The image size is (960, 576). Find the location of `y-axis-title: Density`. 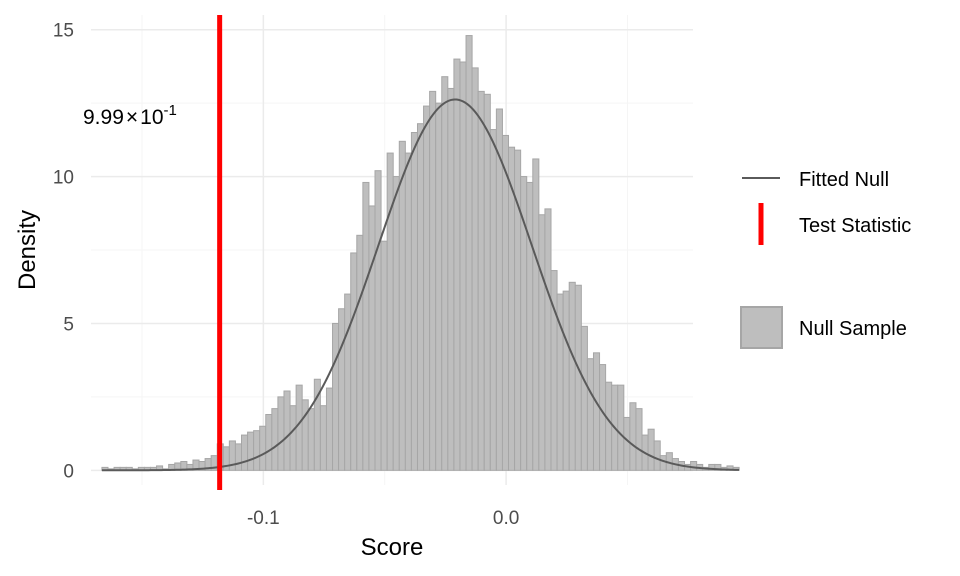

y-axis-title: Density is located at coordinates (27, 250).